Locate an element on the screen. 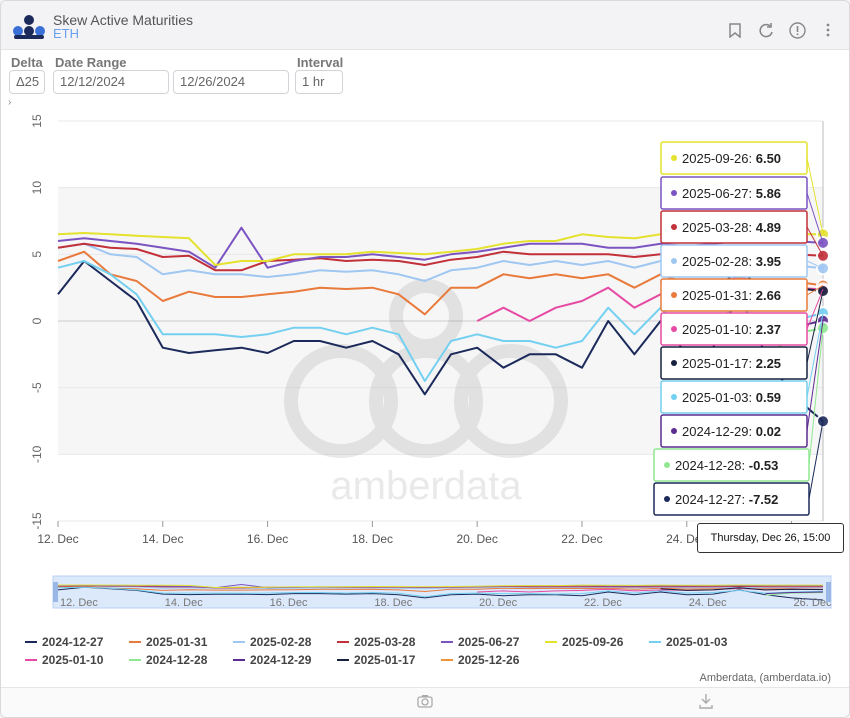  legend-label: 2025-01-03 is located at coordinates (697, 642).